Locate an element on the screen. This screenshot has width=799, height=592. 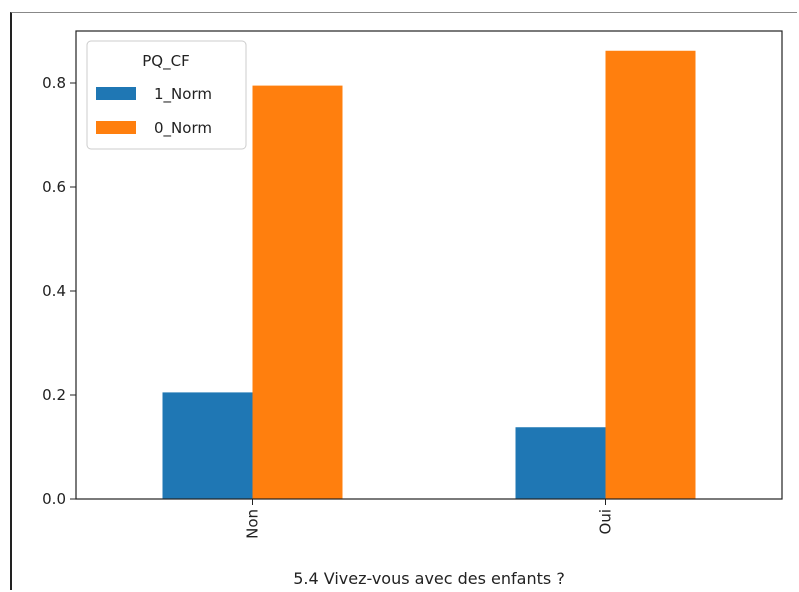
y-tick-label: 0.4 is located at coordinates (54, 291).